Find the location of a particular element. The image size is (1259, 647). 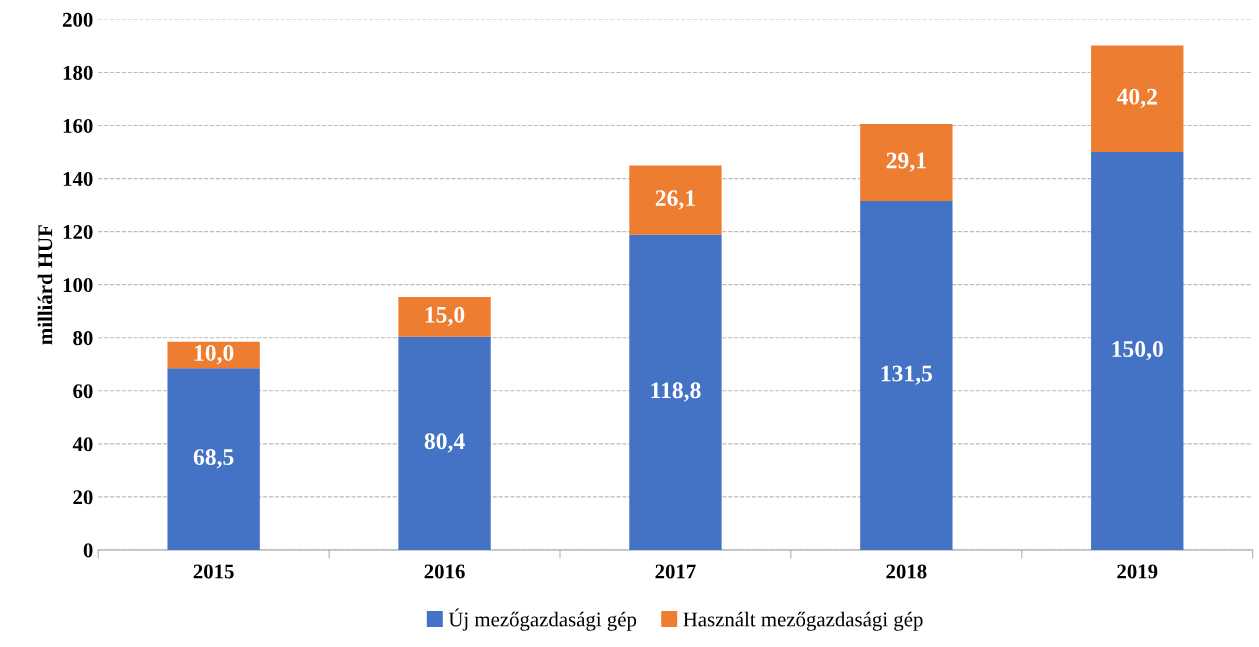

data-label: 80,4 is located at coordinates (444, 443).